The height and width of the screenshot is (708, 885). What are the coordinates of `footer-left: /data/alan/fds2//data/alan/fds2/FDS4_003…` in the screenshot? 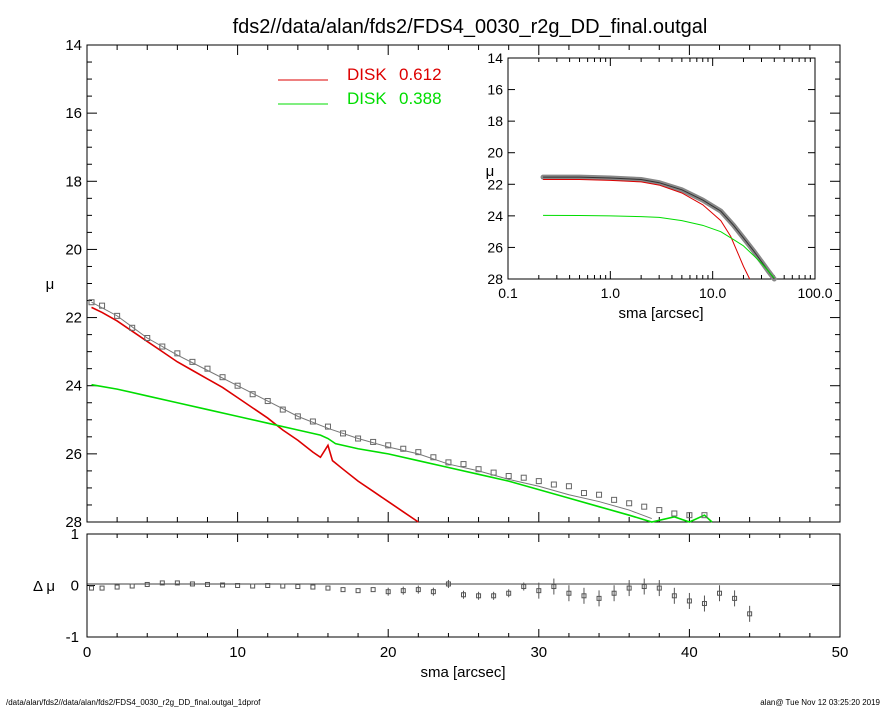 It's located at (133, 702).